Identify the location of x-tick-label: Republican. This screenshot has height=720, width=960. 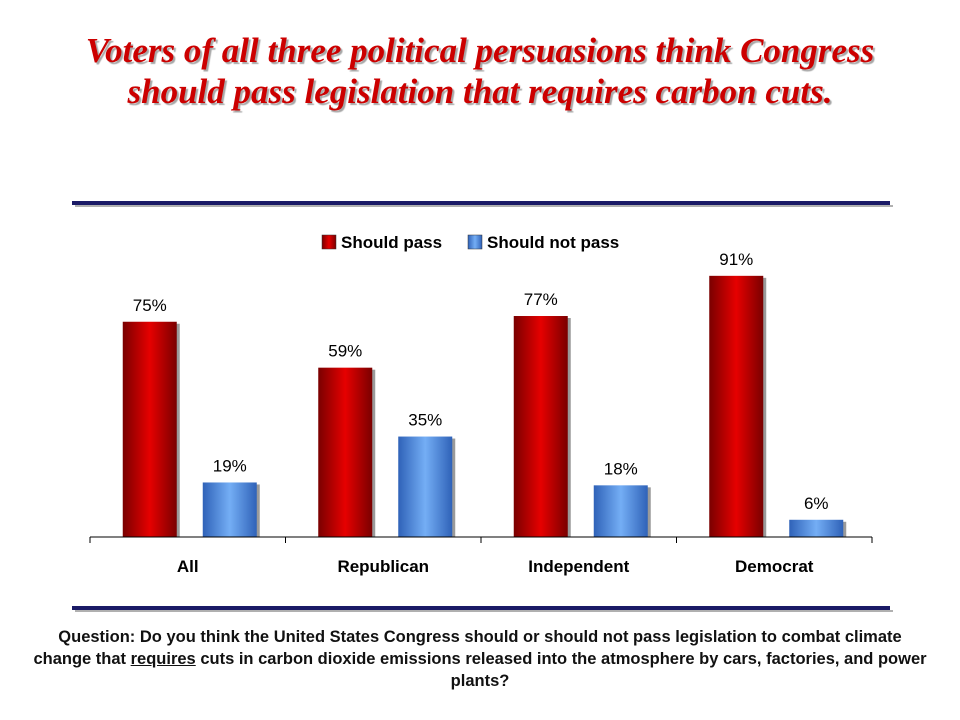
(383, 566).